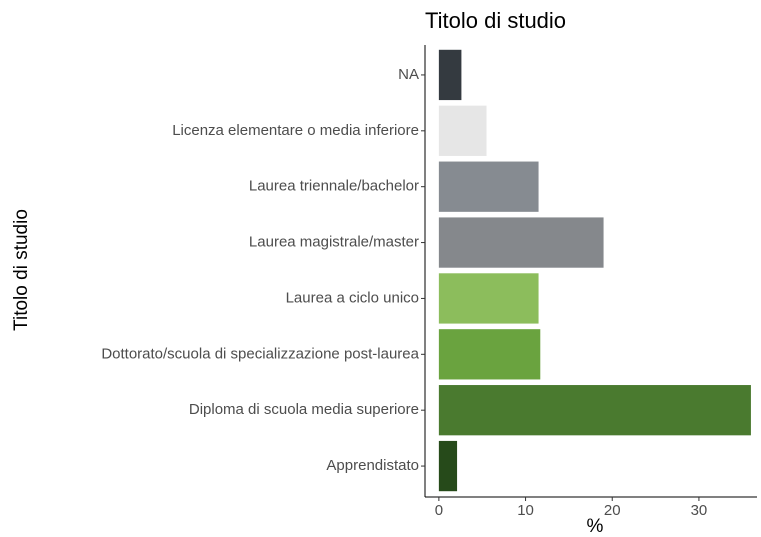 This screenshot has height=537, width=761. What do you see at coordinates (372, 465) in the screenshot?
I see `y-tick-label: Apprendistato` at bounding box center [372, 465].